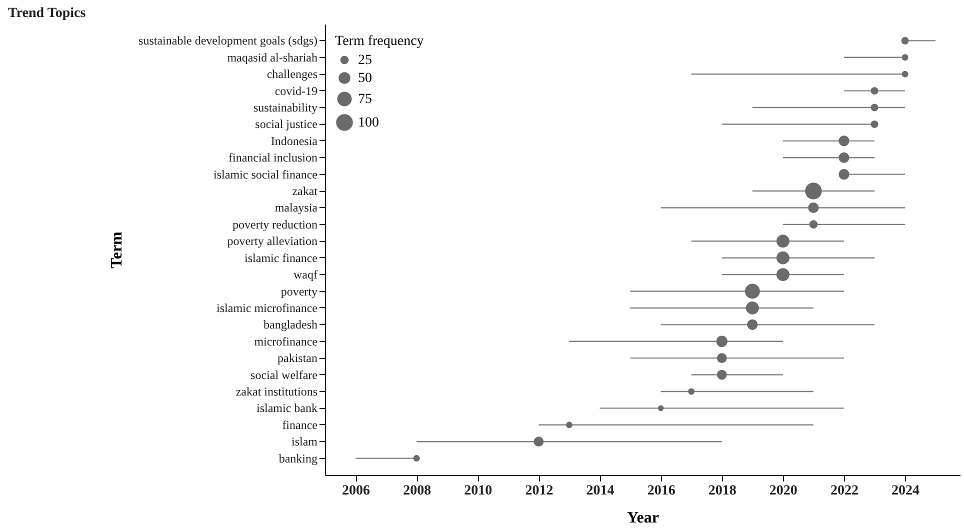  I want to click on y-tick-label: malaysia, so click(296, 207).